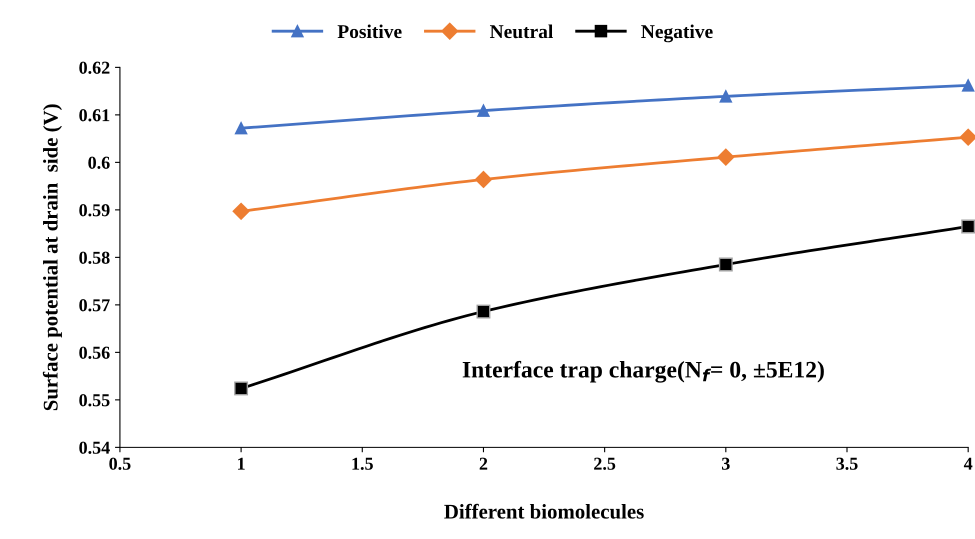 Image resolution: width=975 pixels, height=539 pixels. What do you see at coordinates (241, 464) in the screenshot?
I see `x-tick-label: 1` at bounding box center [241, 464].